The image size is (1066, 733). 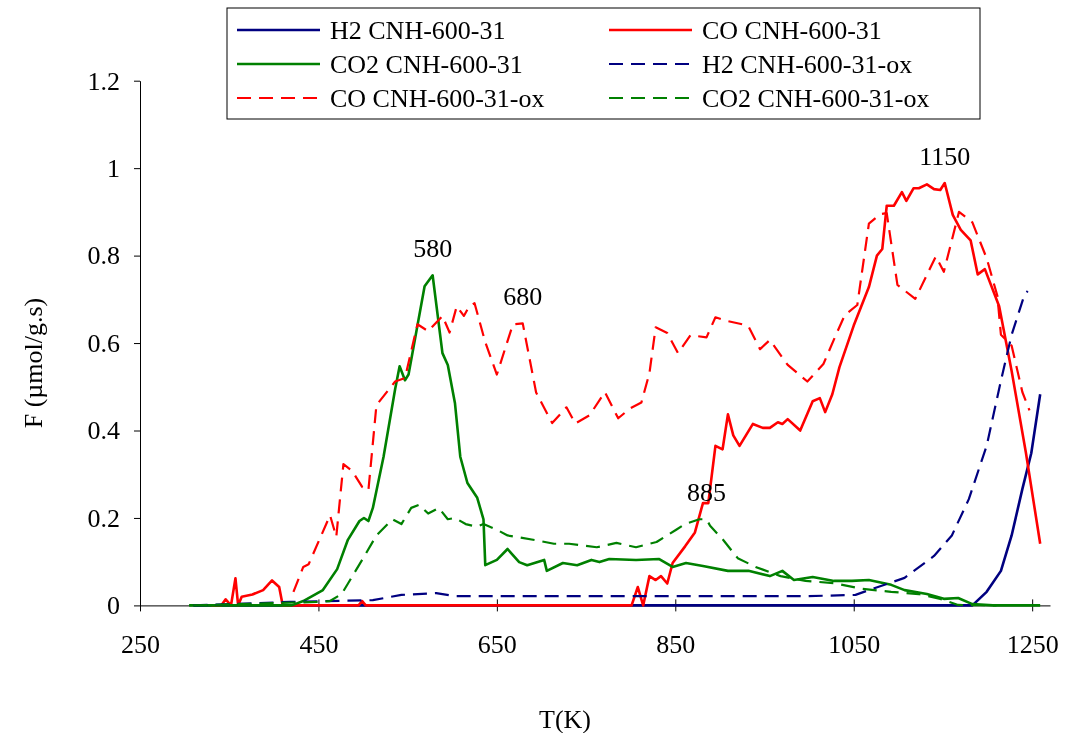 I want to click on y-axis-title: F (µmol/g.s), so click(x=33, y=363).